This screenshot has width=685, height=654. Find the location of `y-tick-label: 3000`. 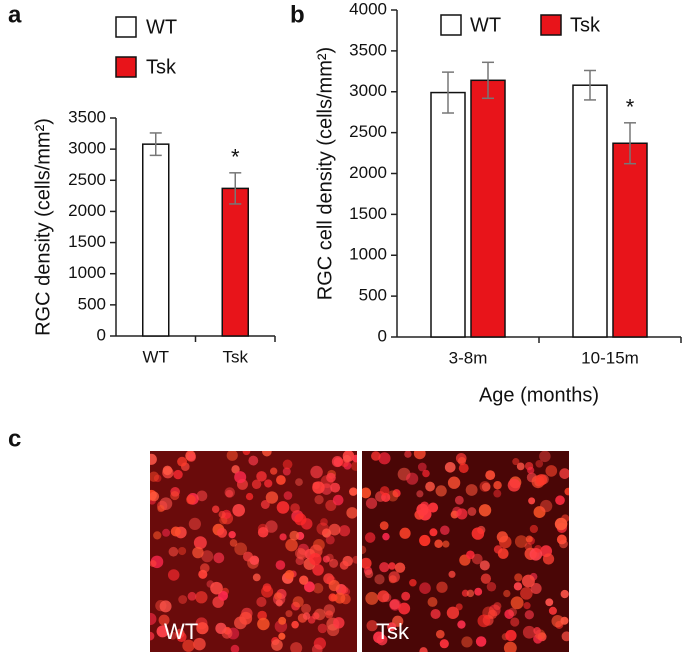

y-tick-label: 3000 is located at coordinates (368, 90).